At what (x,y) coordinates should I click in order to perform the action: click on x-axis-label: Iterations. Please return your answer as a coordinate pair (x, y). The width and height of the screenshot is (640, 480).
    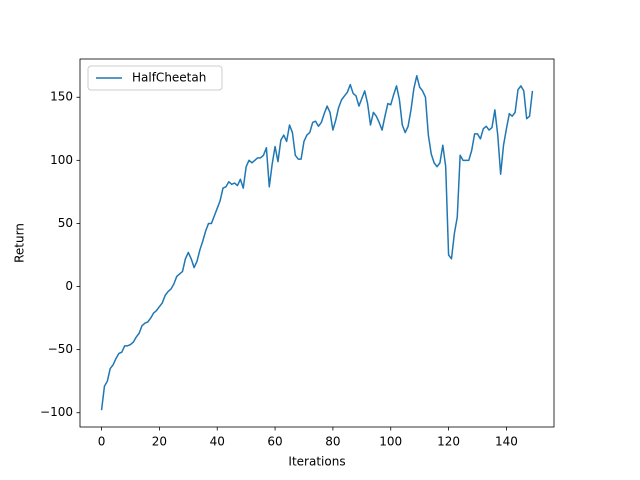
    Looking at the image, I should click on (316, 462).